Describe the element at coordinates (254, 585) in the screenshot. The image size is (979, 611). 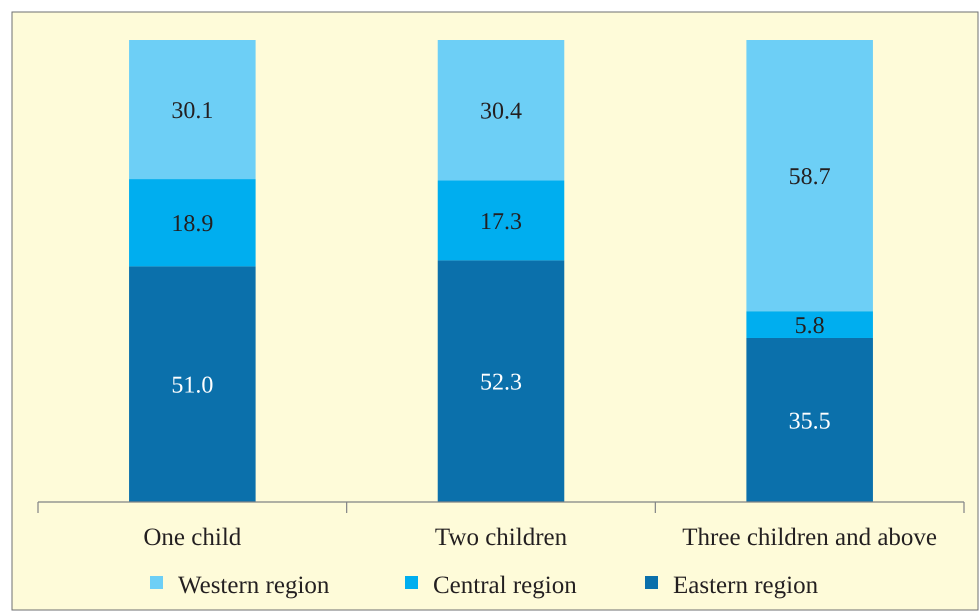
I see `legend-label: Western region` at that location.